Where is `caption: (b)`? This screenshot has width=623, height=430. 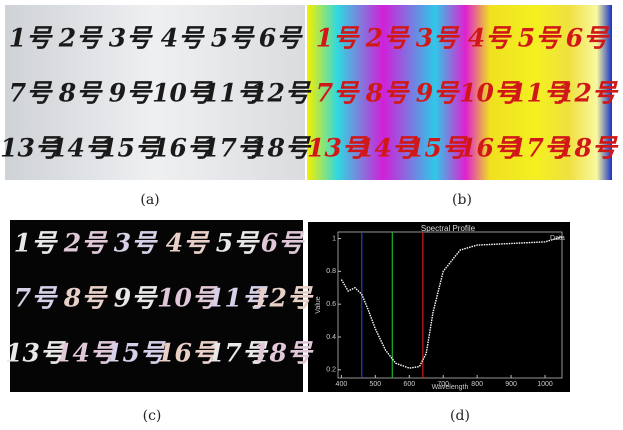 caption: (b) is located at coordinates (462, 200).